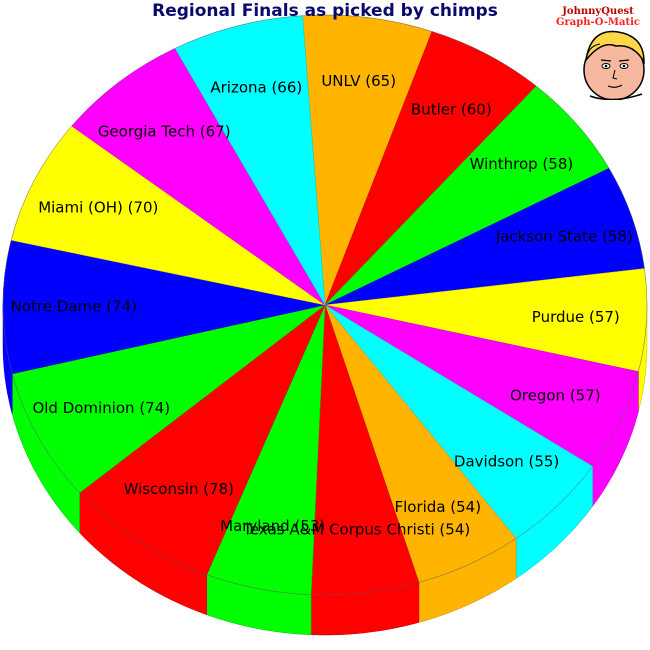  What do you see at coordinates (101, 408) in the screenshot?
I see `slice-label: Old Dominion (74)` at bounding box center [101, 408].